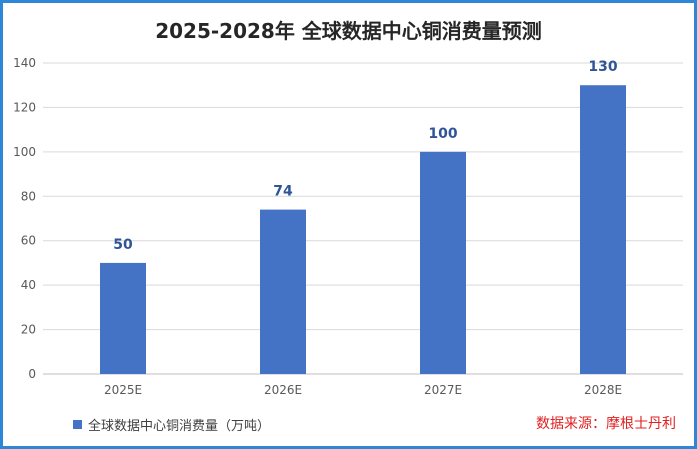  Describe the element at coordinates (348, 31) in the screenshot. I see `chart-title: 2025-2028年 全球数据中心铜消费量预测` at that location.